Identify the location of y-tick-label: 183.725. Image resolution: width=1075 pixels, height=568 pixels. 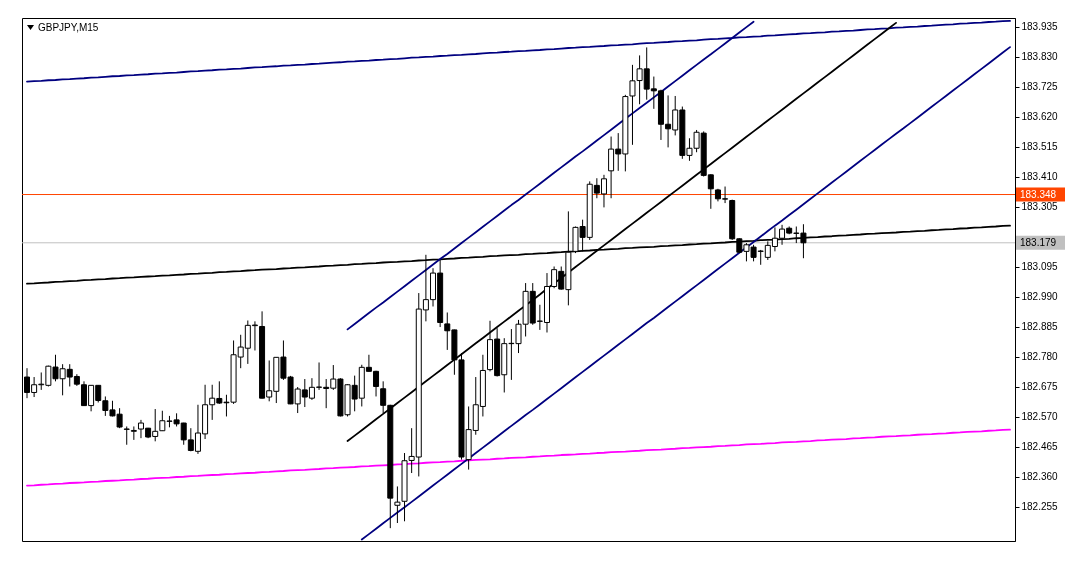
(1040, 87).